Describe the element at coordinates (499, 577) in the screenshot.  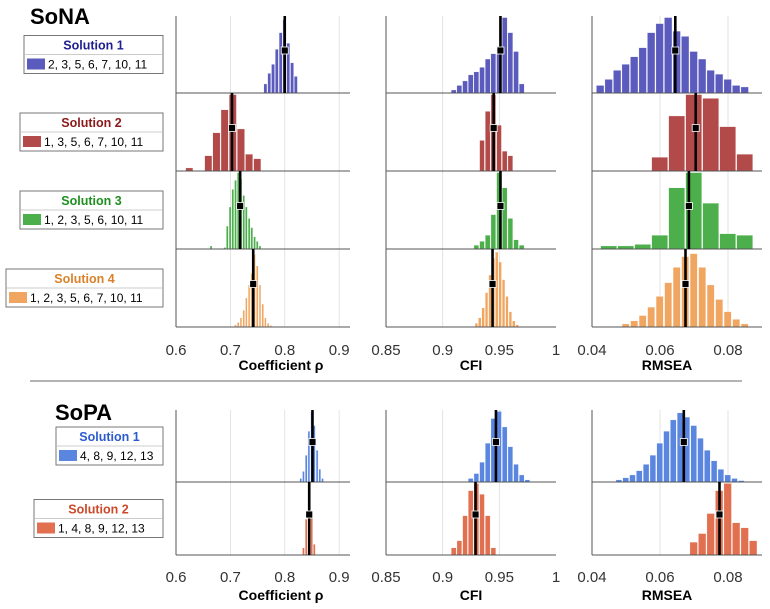
I see `sopa-tick-label: 0.95` at that location.